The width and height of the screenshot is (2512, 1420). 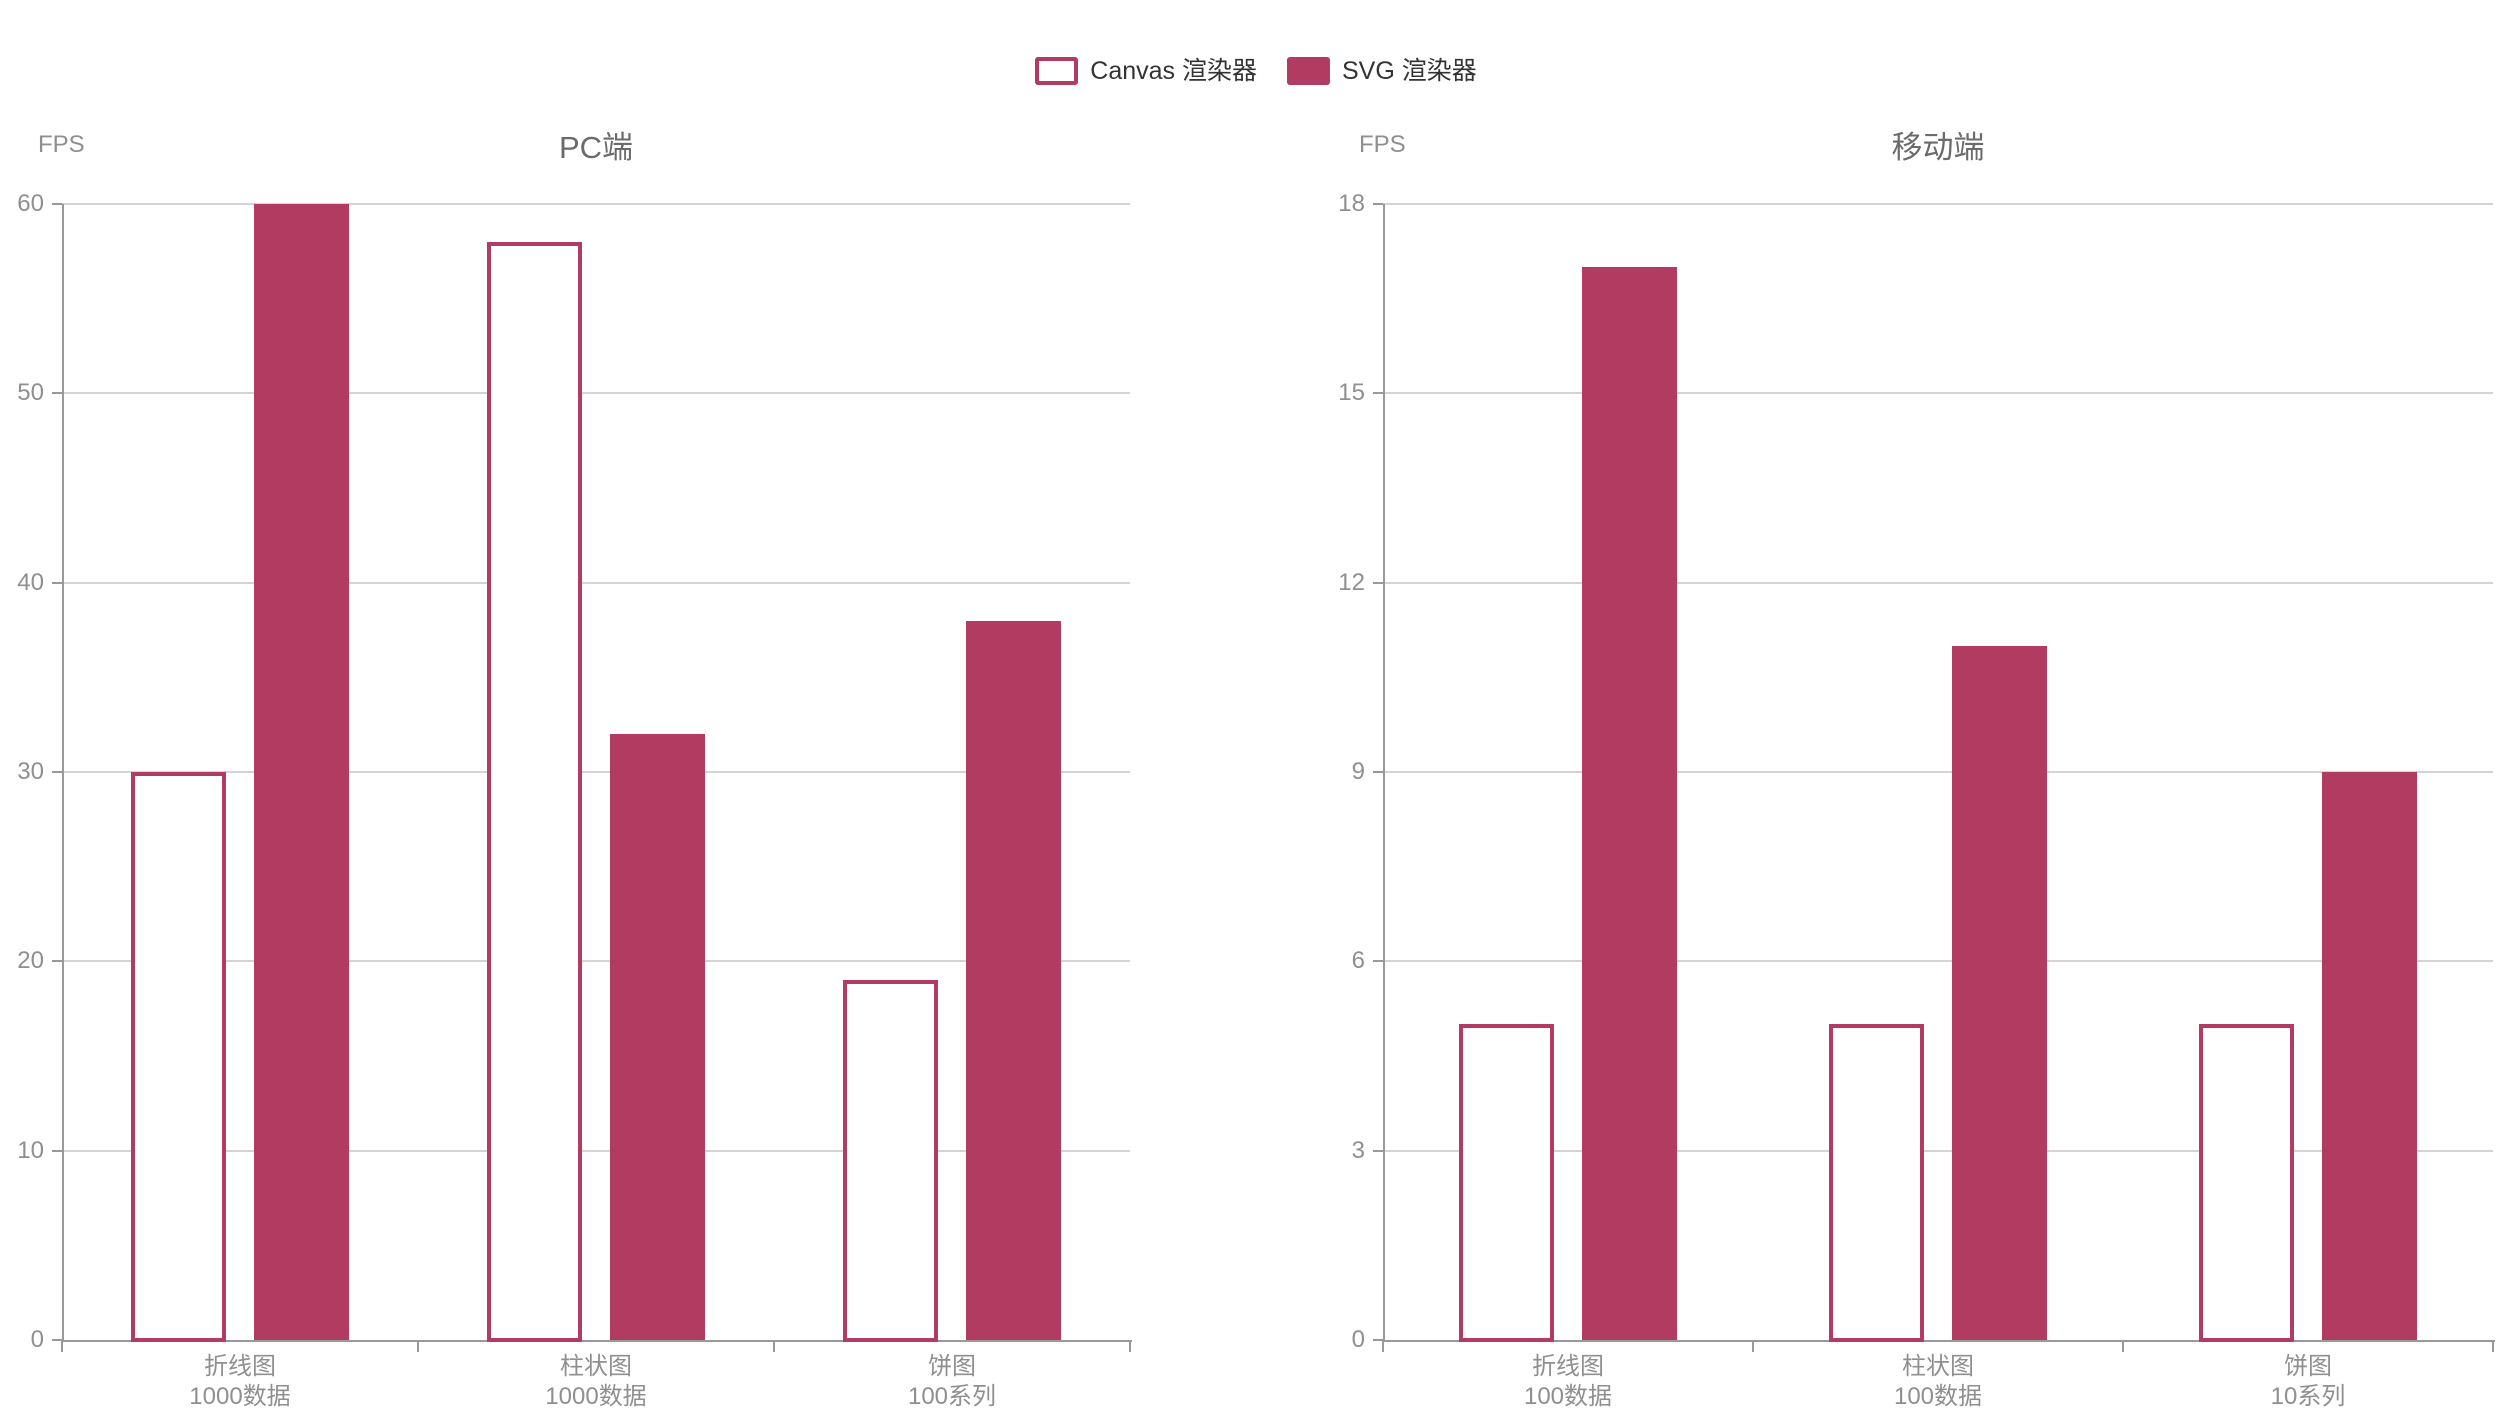 I want to click on legend-swatch-svg, so click(x=1308, y=71).